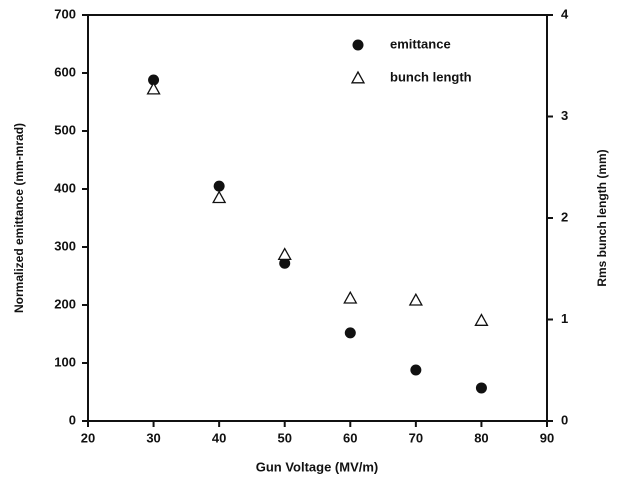  Describe the element at coordinates (564, 216) in the screenshot. I see `y2-tick-label: 2` at that location.